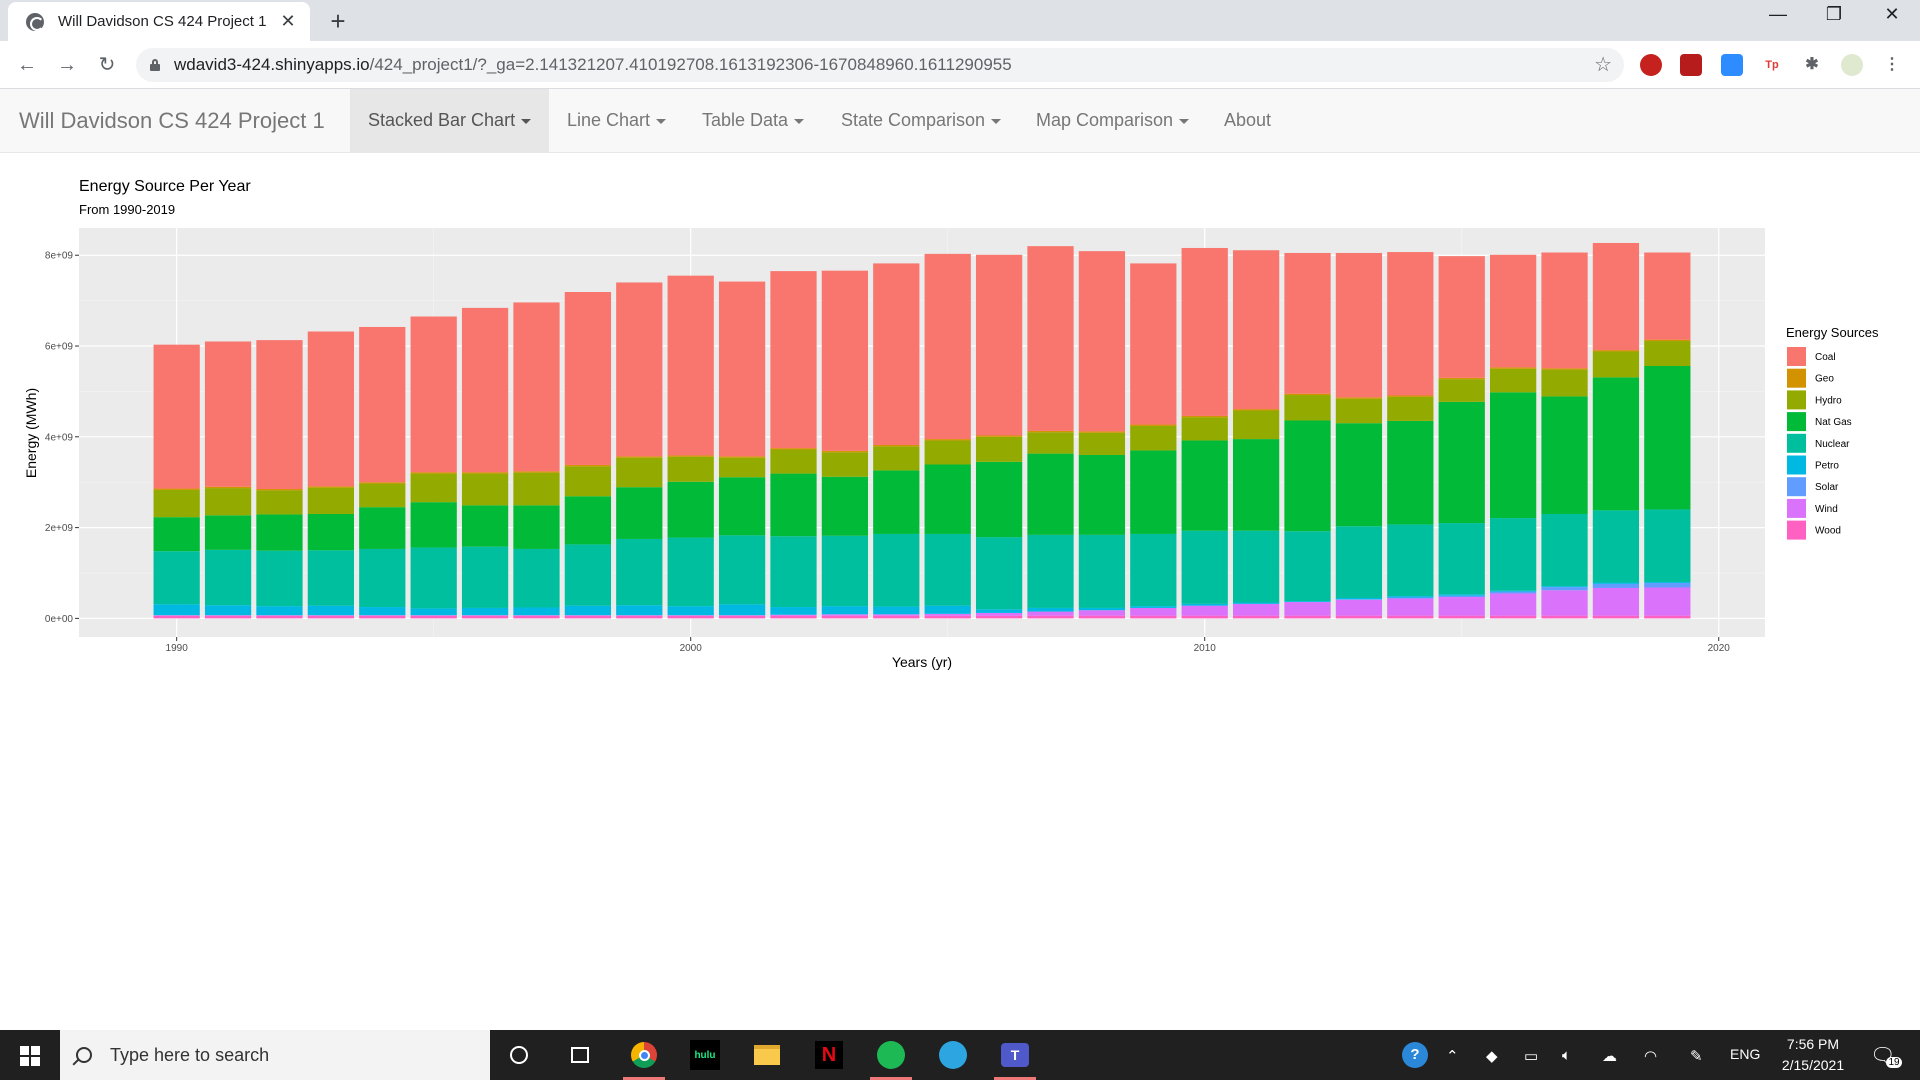 The height and width of the screenshot is (1080, 1920). Describe the element at coordinates (616, 120) in the screenshot. I see `nav-line-chart: Line Chart` at that location.